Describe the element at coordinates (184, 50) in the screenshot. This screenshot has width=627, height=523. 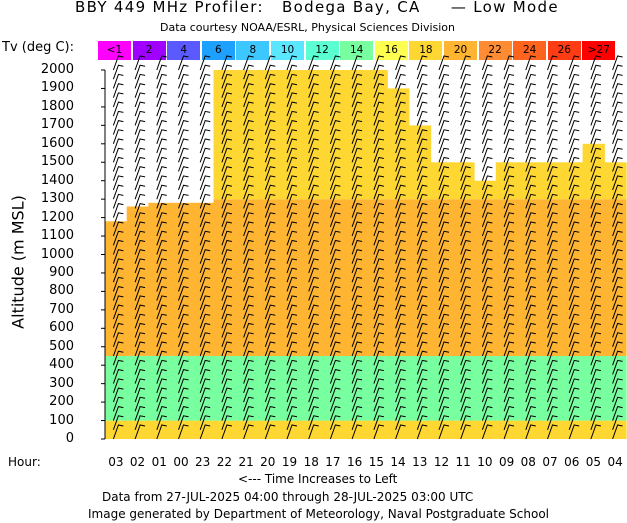
I see `colorbar-swatch` at that location.